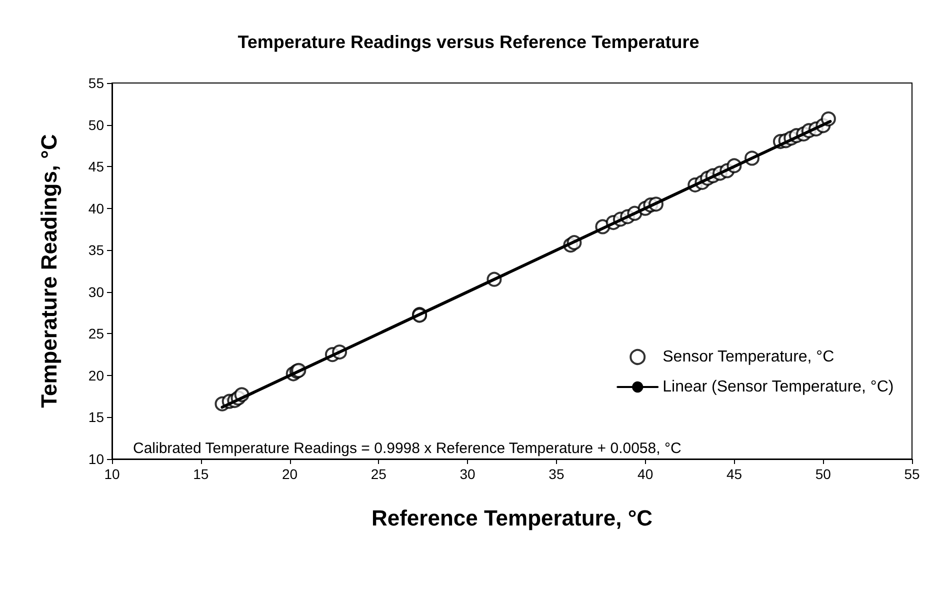 The height and width of the screenshot is (613, 937). I want to click on y-tick-label: 35, so click(96, 250).